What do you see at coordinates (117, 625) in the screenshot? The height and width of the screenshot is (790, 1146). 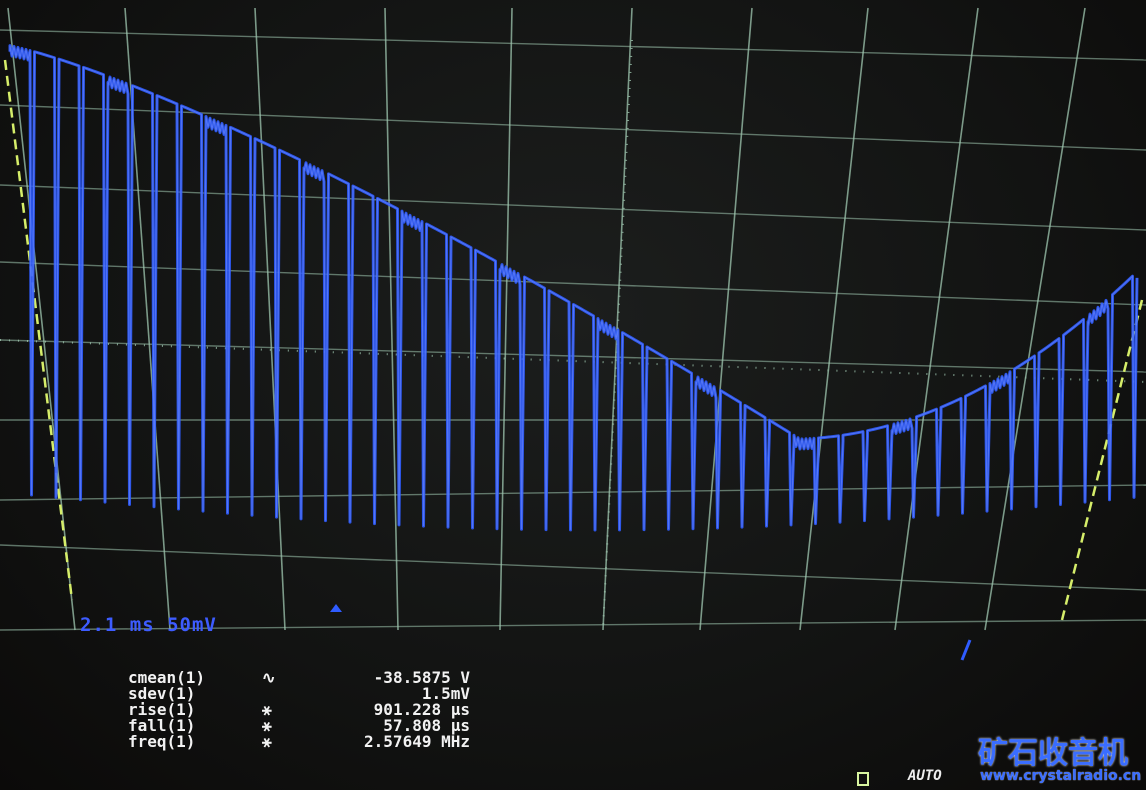 I see `timebase: 2.1 ms` at bounding box center [117, 625].